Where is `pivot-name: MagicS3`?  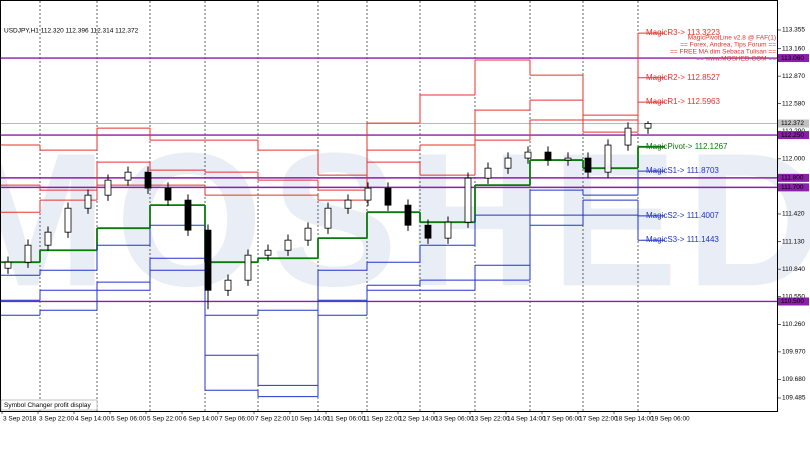
pivot-name: MagicS3 is located at coordinates (662, 239).